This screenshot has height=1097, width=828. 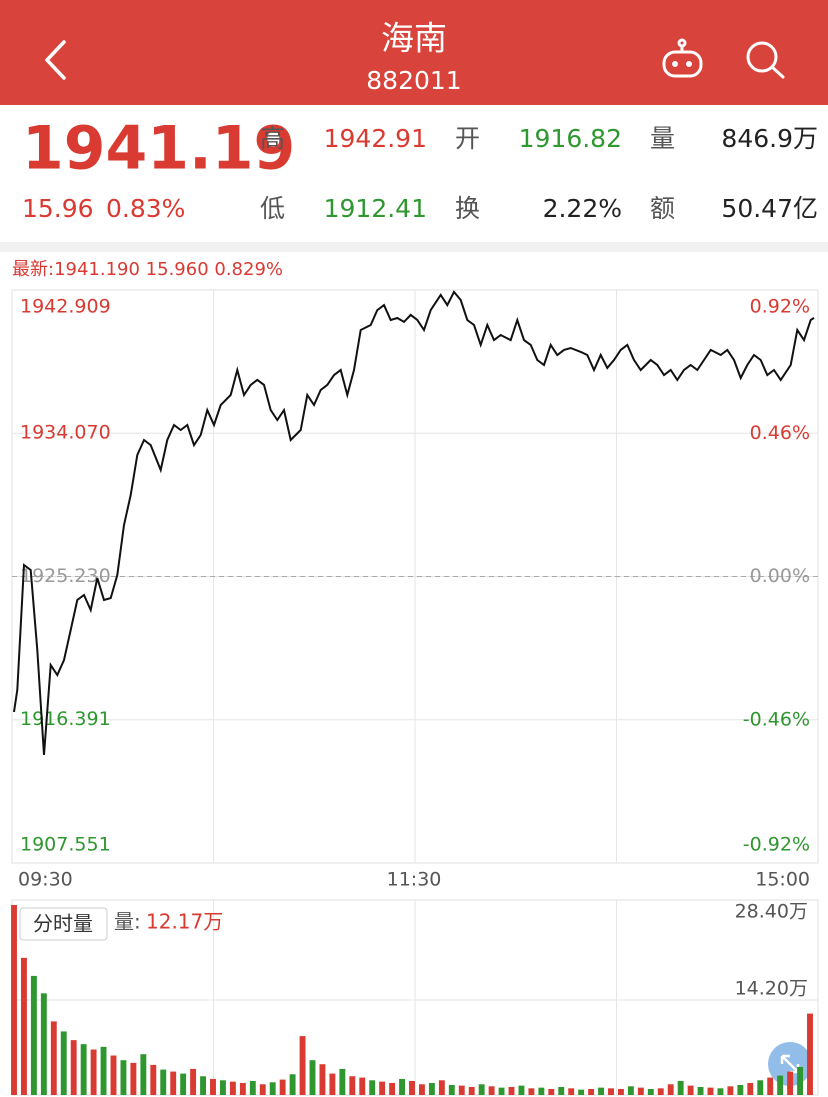 I want to click on separator, so click(x=414, y=247).